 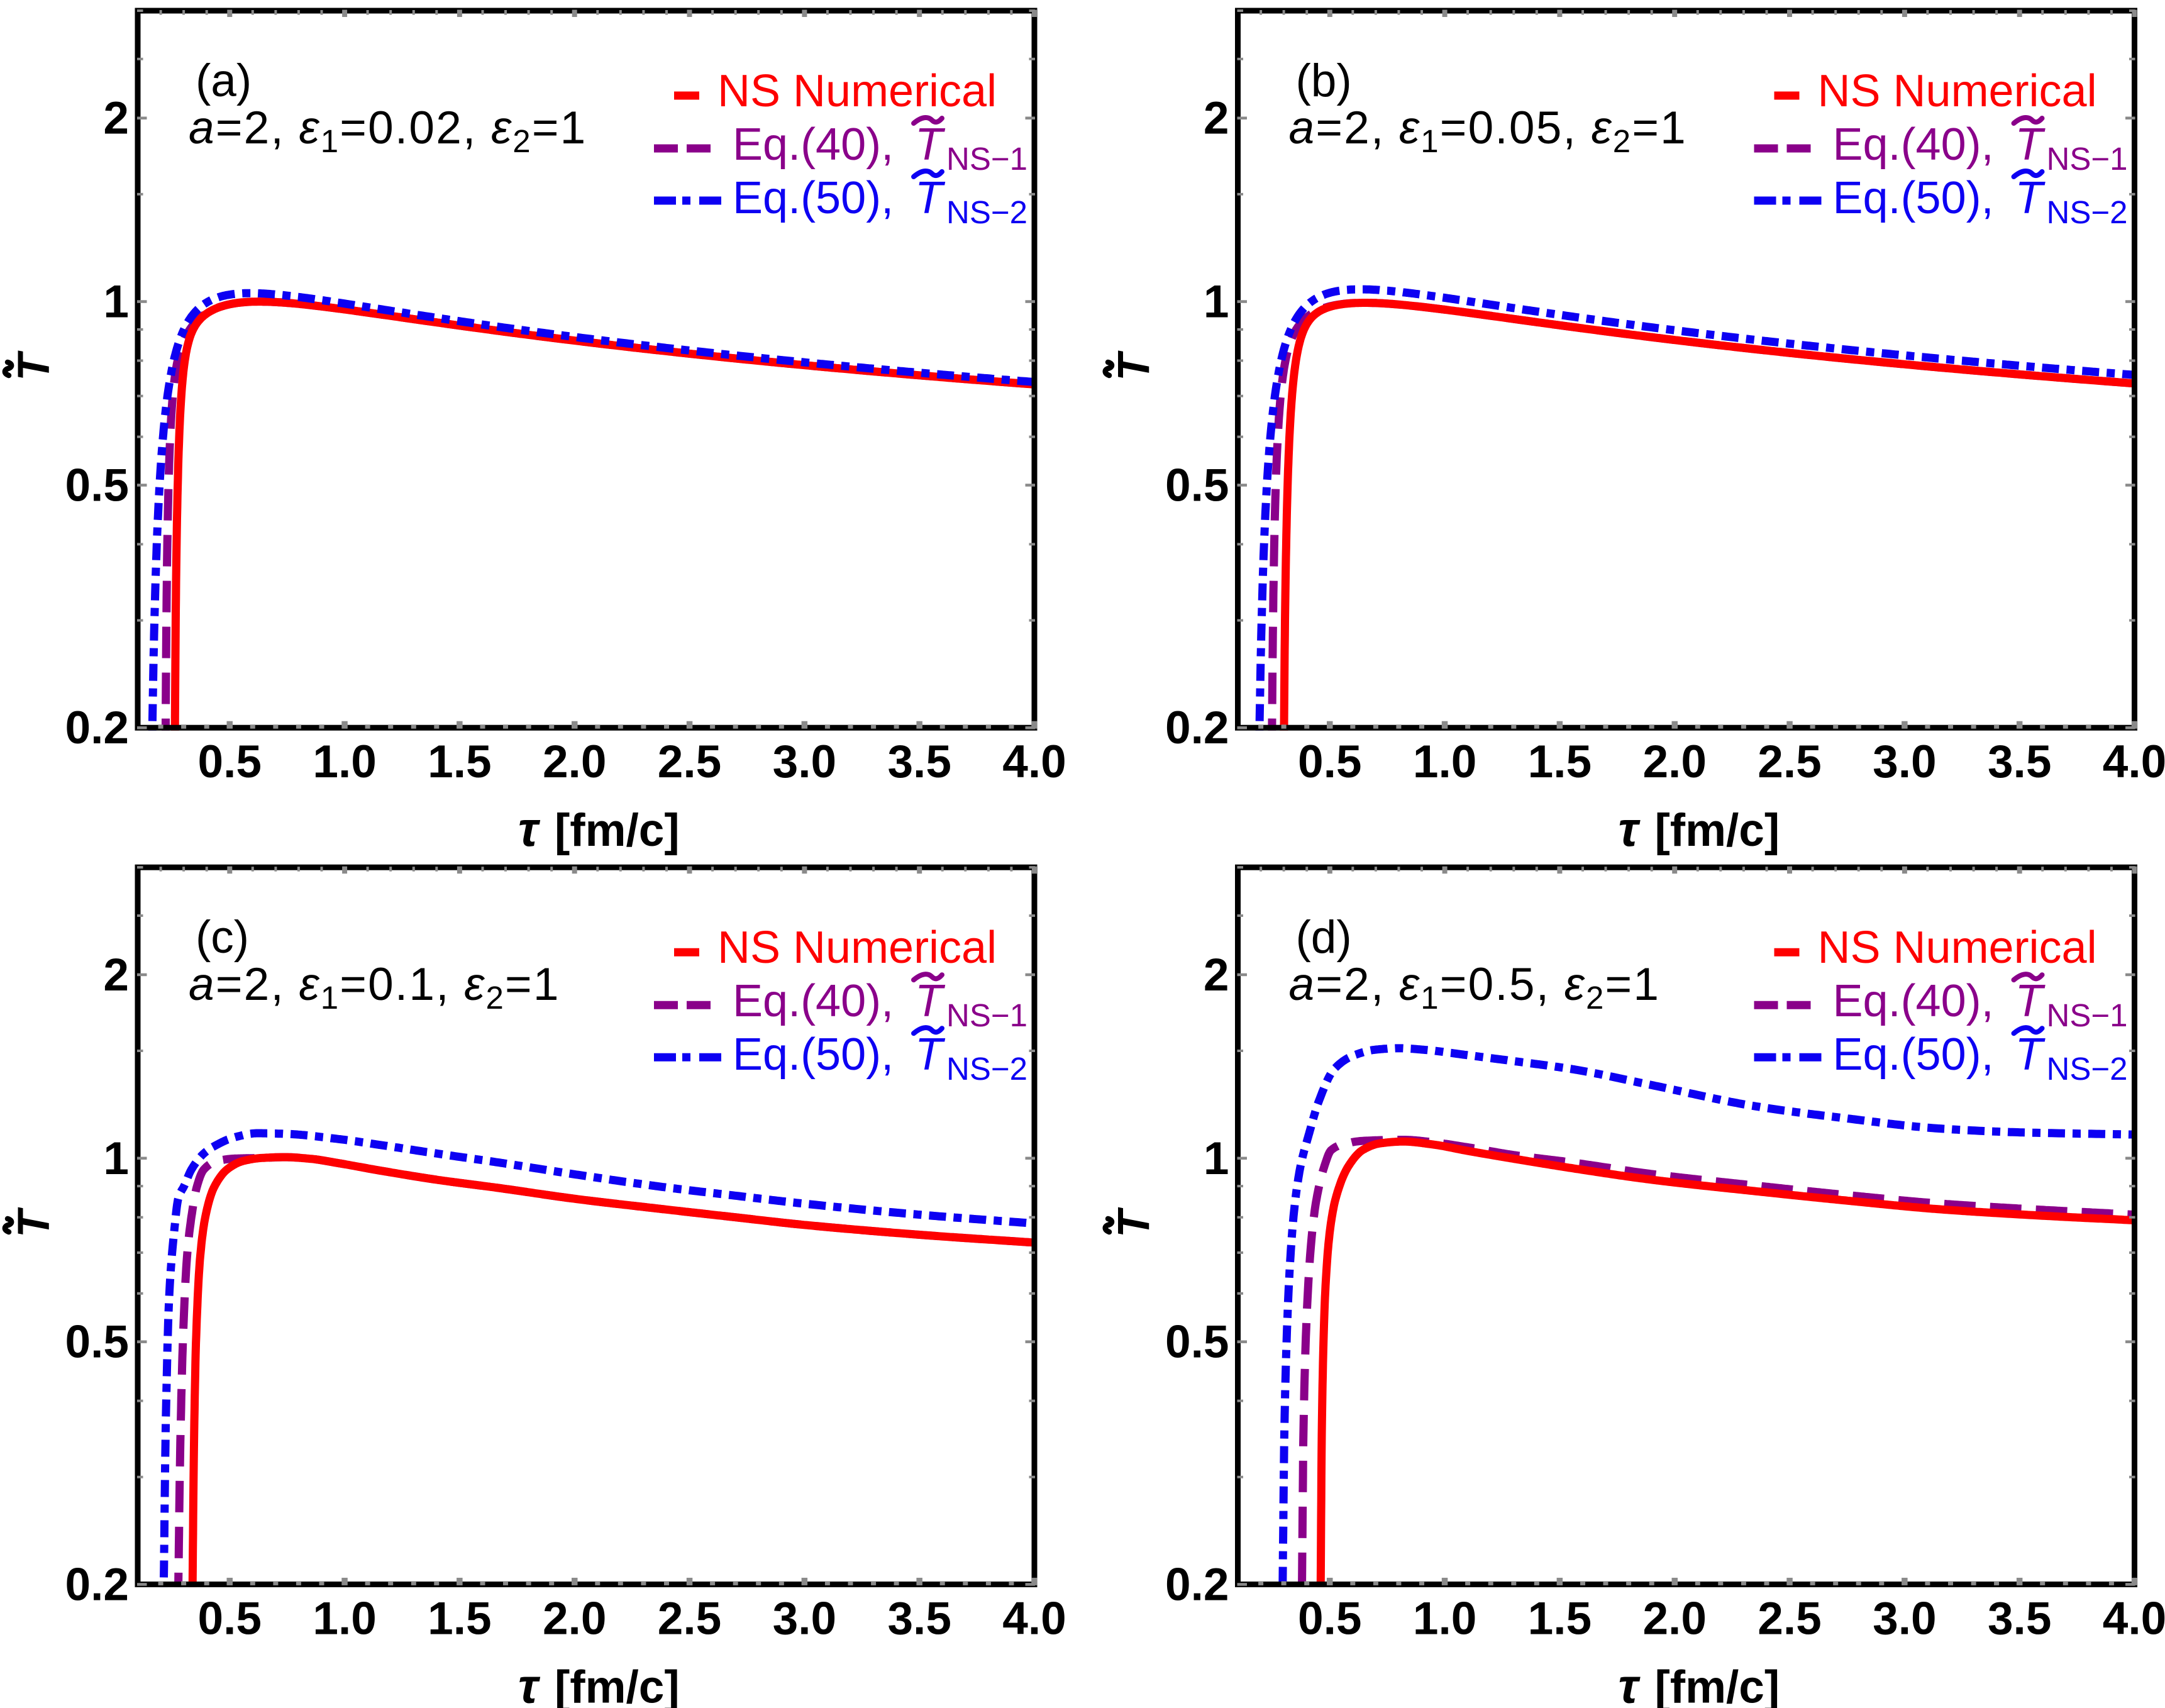 I want to click on svg-text: a=2, ε1=0.1, ε2=1, so click(x=374, y=987).